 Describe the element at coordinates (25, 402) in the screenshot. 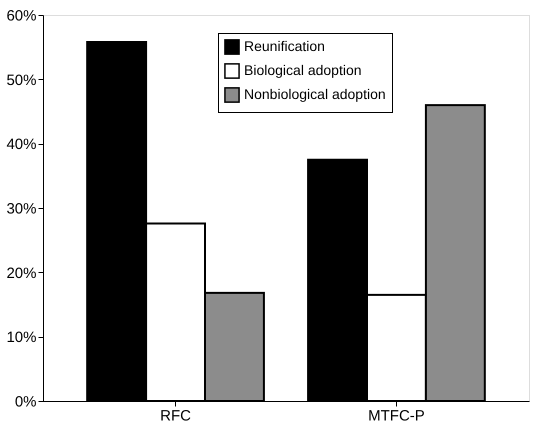

I see `y-tick-label: 0%` at that location.